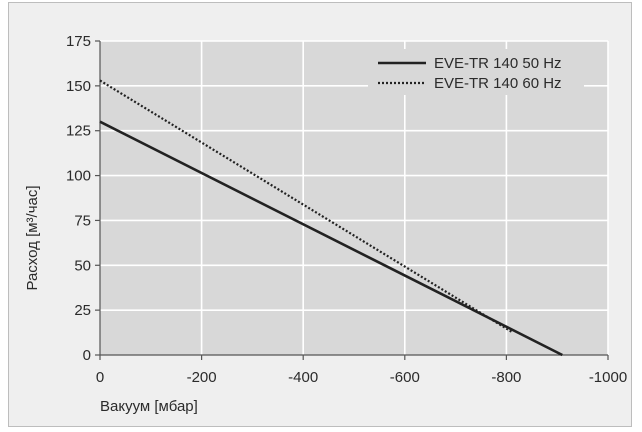 This screenshot has width=642, height=432. I want to click on y-axis-title: Расход [м³/час], so click(32, 237).